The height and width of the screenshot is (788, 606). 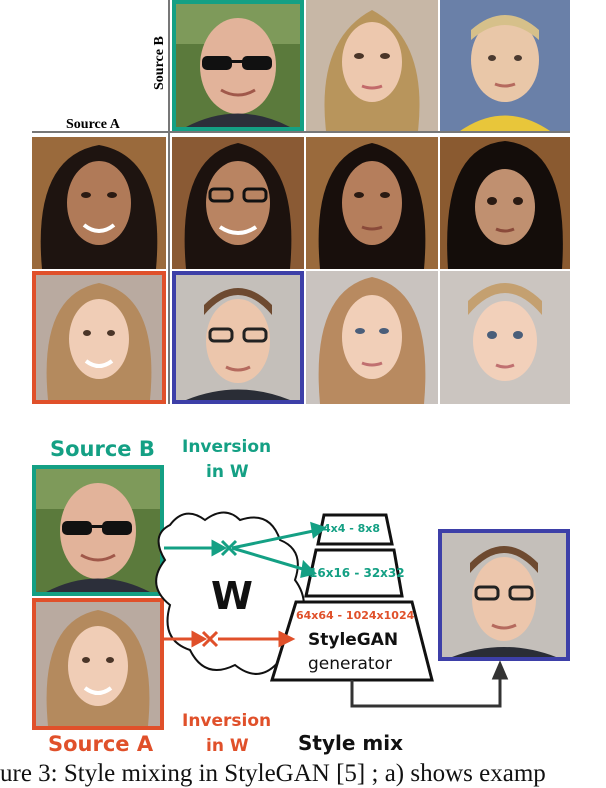 I want to click on inversion-top-line2: in W, so click(x=227, y=472).